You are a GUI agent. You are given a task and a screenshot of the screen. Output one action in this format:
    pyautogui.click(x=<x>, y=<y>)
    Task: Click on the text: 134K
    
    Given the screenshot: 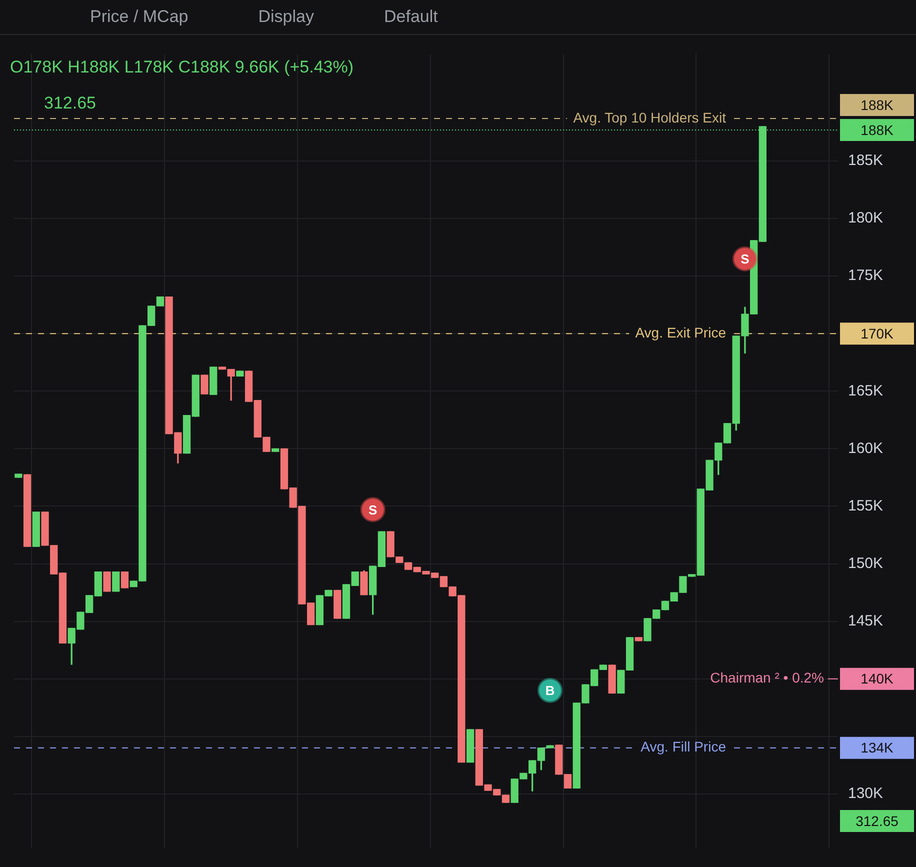 What is the action you would take?
    pyautogui.click(x=877, y=748)
    